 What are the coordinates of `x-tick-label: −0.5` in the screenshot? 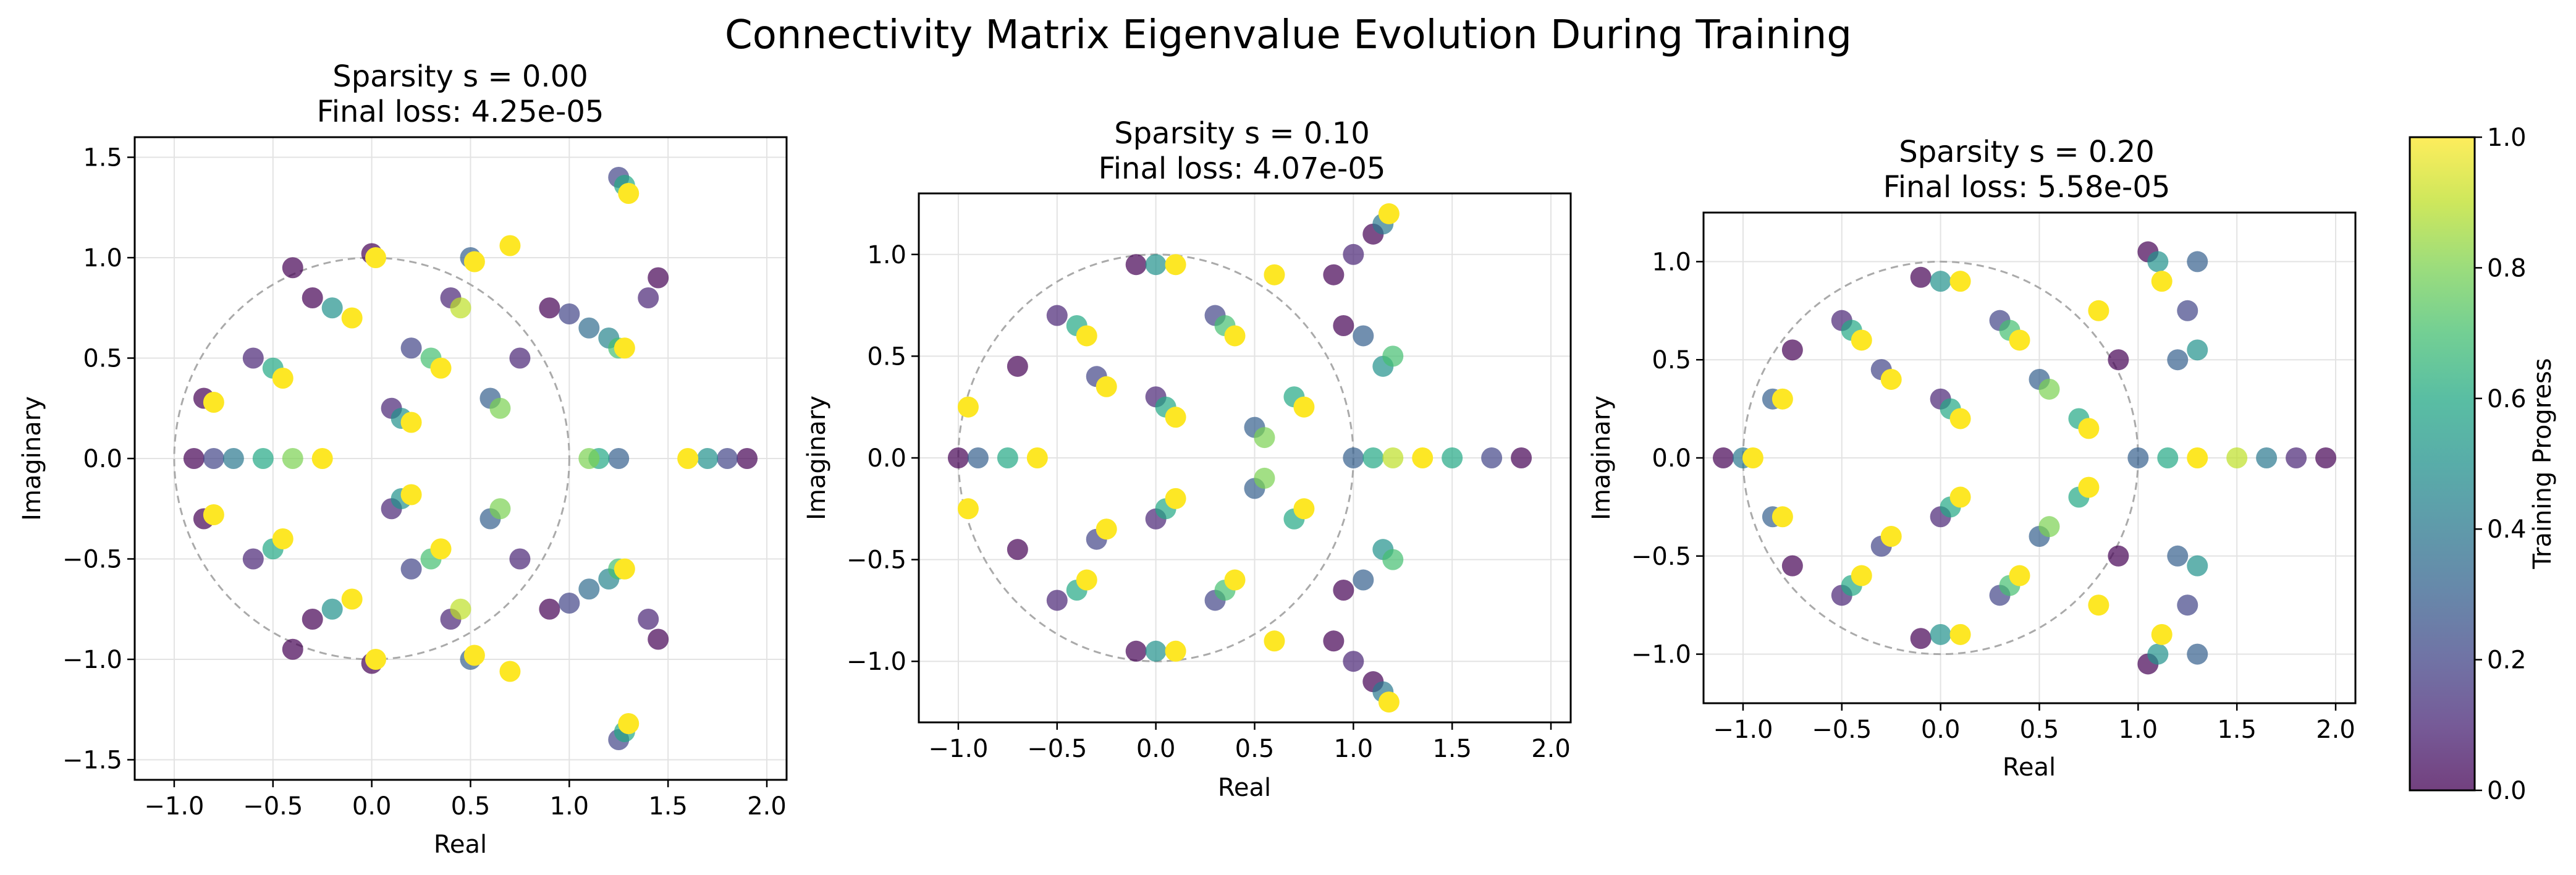 It's located at (273, 806).